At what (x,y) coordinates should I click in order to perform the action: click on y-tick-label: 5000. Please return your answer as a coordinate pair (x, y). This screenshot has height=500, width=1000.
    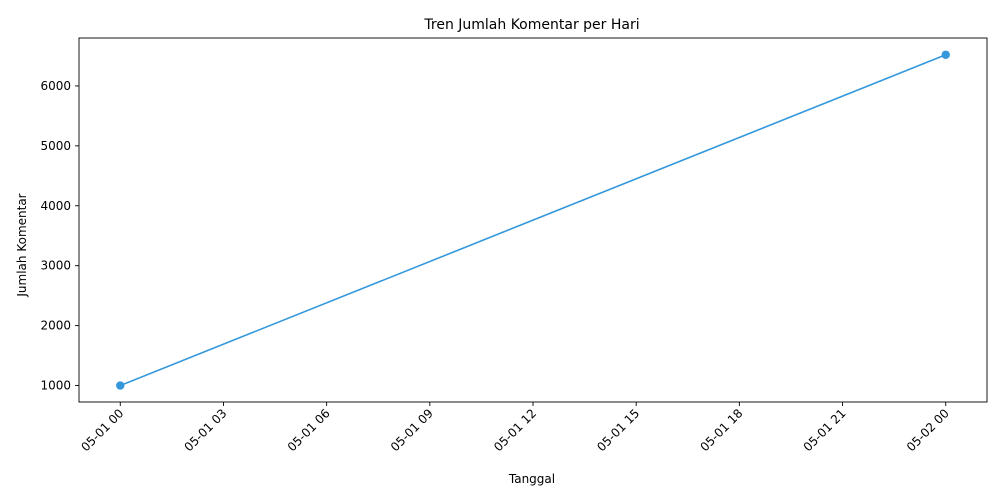
    Looking at the image, I should click on (55, 146).